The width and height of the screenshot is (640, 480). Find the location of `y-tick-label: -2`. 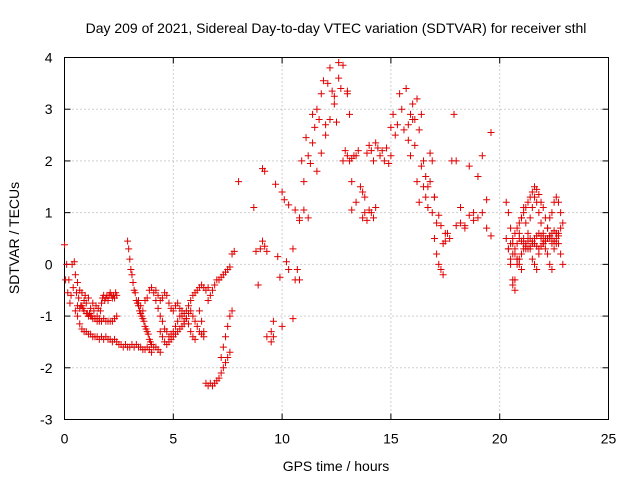

y-tick-label: -2 is located at coordinates (46, 368).